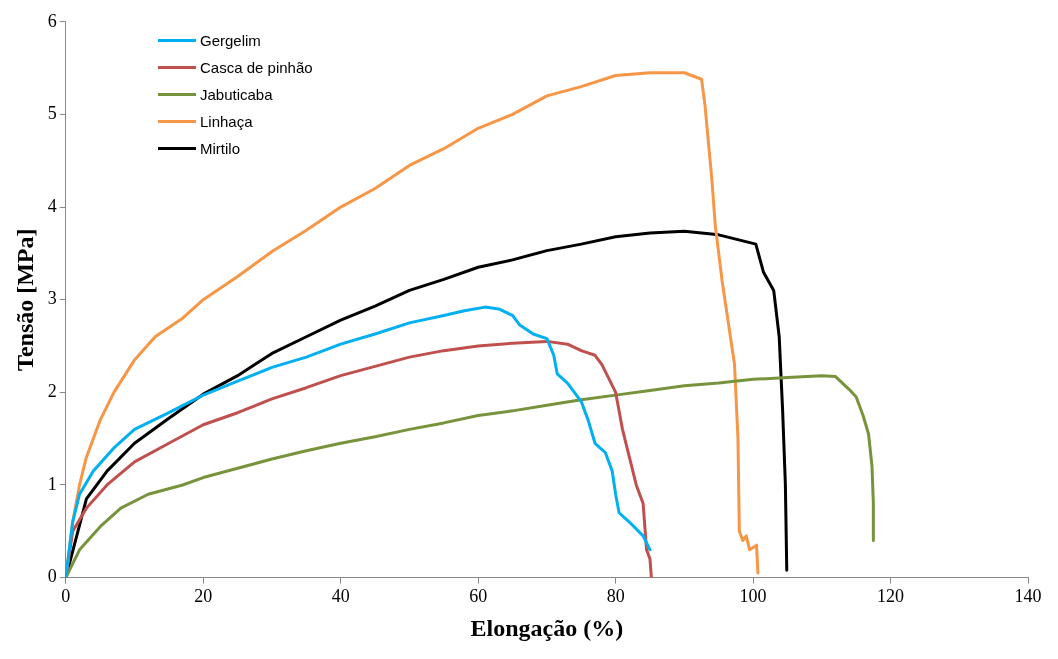  Describe the element at coordinates (256, 67) in the screenshot. I see `legend-label: Casca de pinhão` at that location.